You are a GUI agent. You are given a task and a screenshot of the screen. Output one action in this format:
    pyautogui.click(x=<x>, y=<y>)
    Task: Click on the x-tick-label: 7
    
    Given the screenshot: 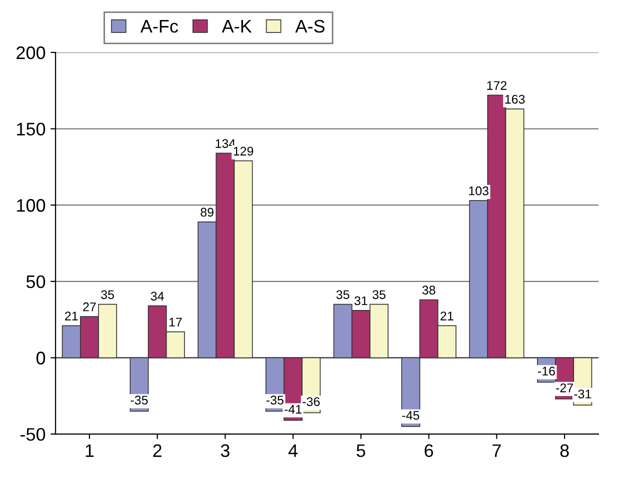 What is the action you would take?
    pyautogui.click(x=496, y=450)
    